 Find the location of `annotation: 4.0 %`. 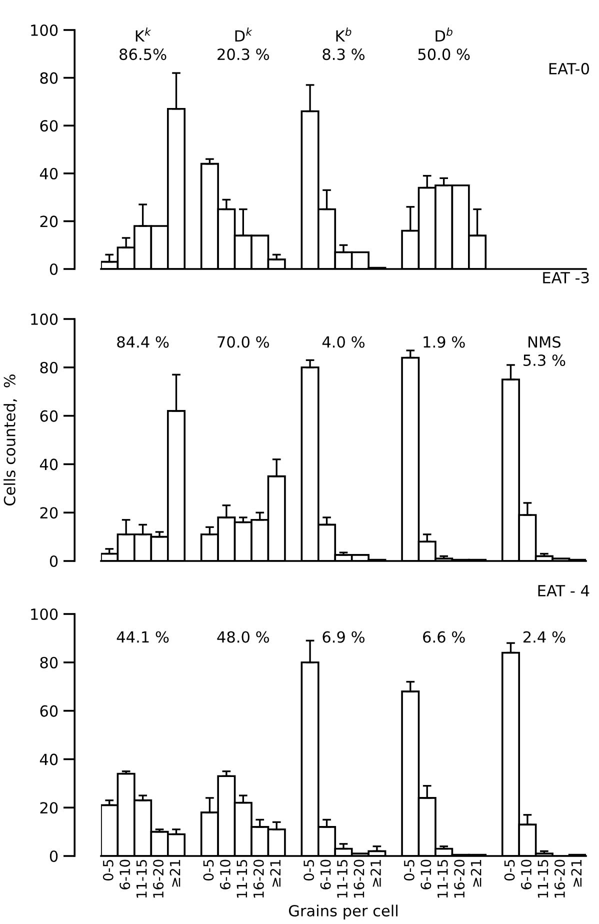

annotation: 4.0 % is located at coordinates (343, 342).